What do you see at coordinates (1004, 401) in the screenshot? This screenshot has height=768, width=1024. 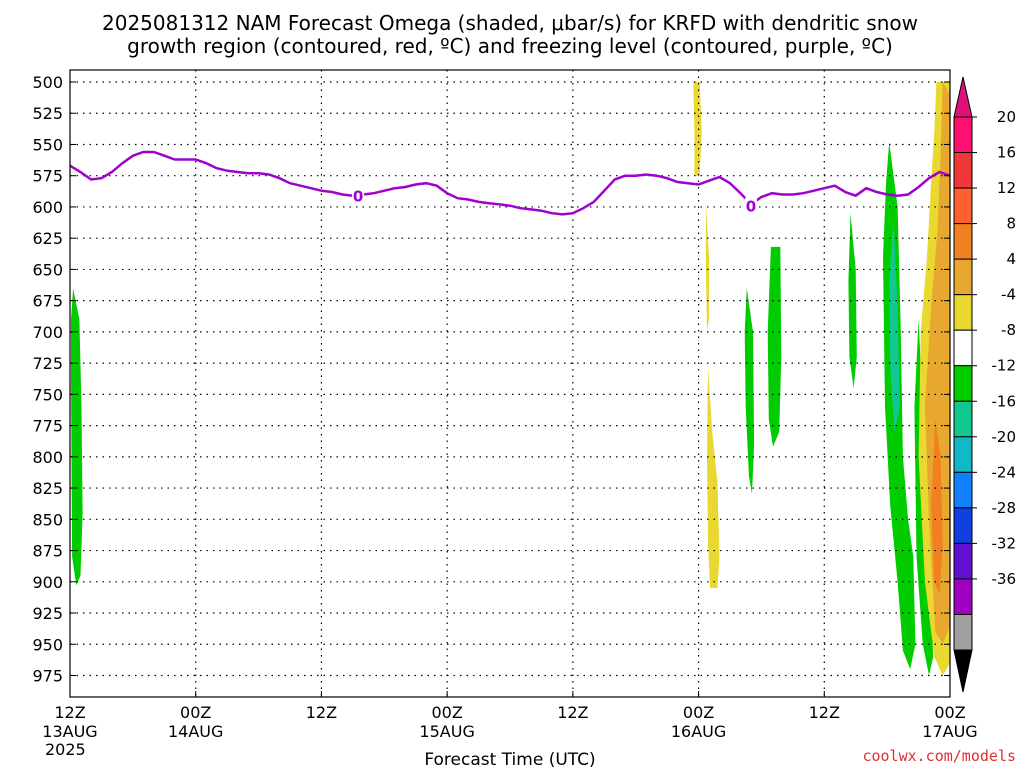 I see `colorbar-label: -16` at bounding box center [1004, 401].